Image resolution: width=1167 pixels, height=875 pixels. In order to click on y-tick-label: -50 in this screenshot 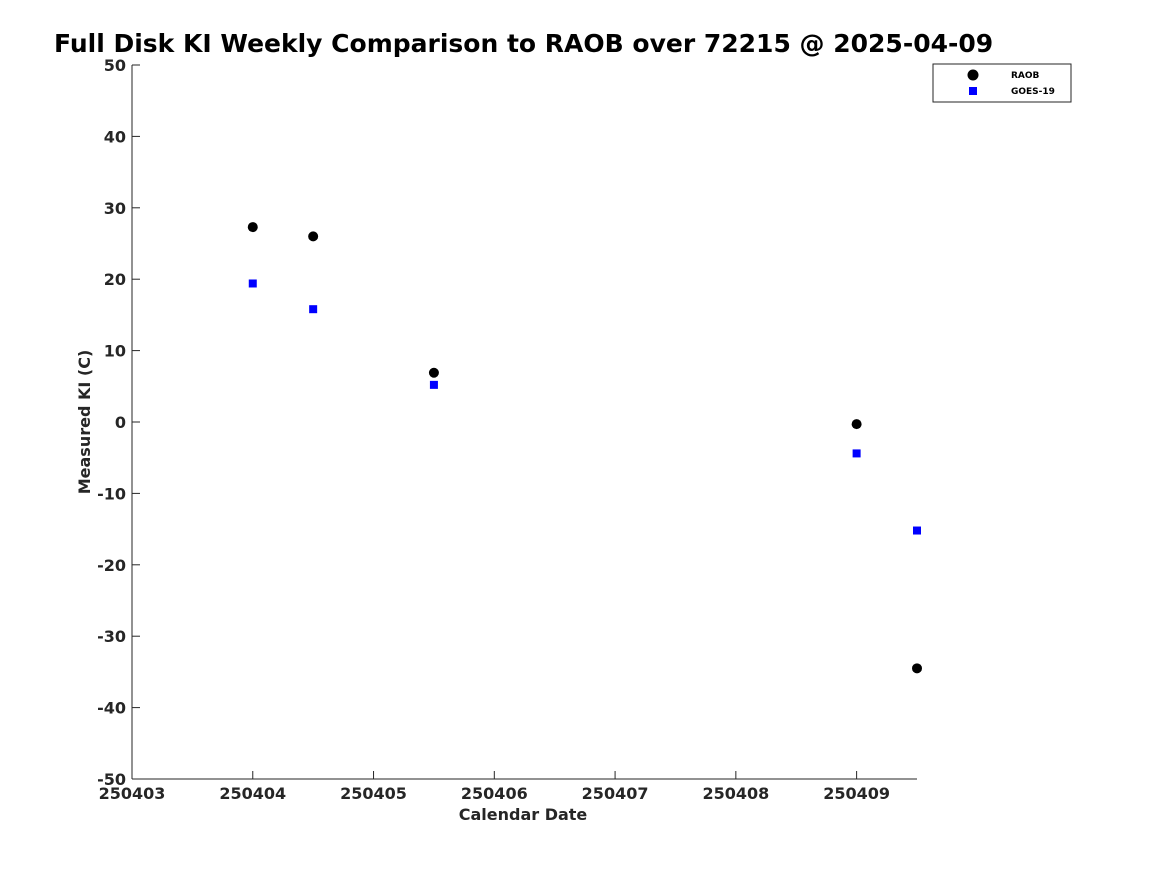, I will do `click(111, 779)`.